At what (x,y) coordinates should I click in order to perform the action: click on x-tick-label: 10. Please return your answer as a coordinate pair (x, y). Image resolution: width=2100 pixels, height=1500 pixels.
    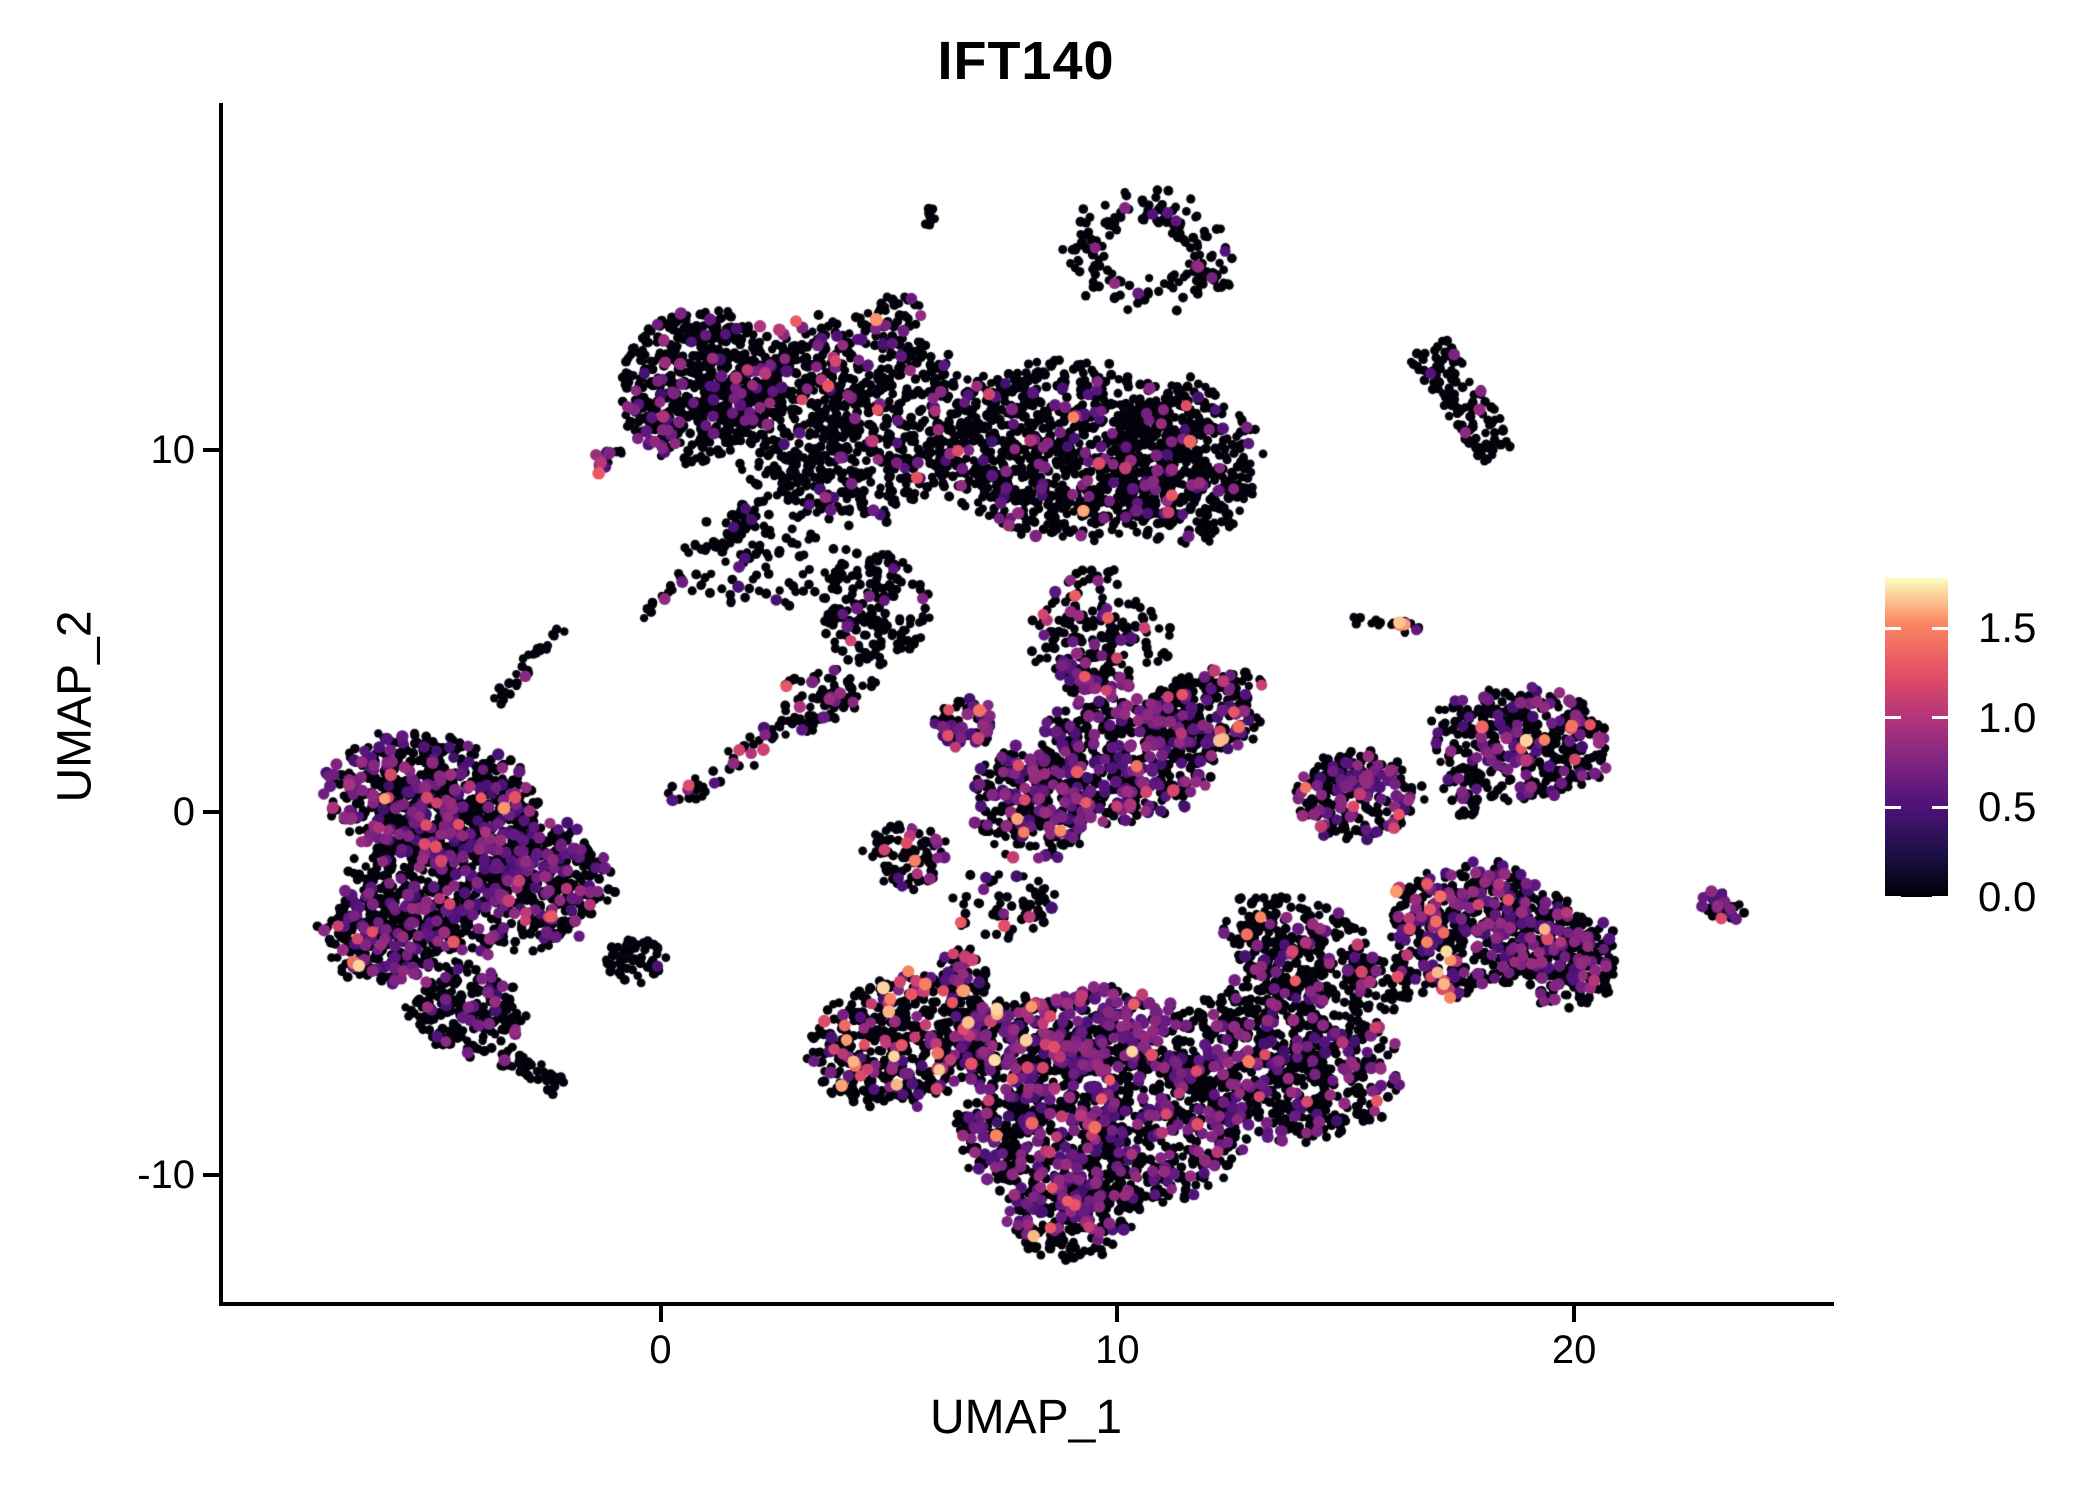
    Looking at the image, I should click on (1117, 1350).